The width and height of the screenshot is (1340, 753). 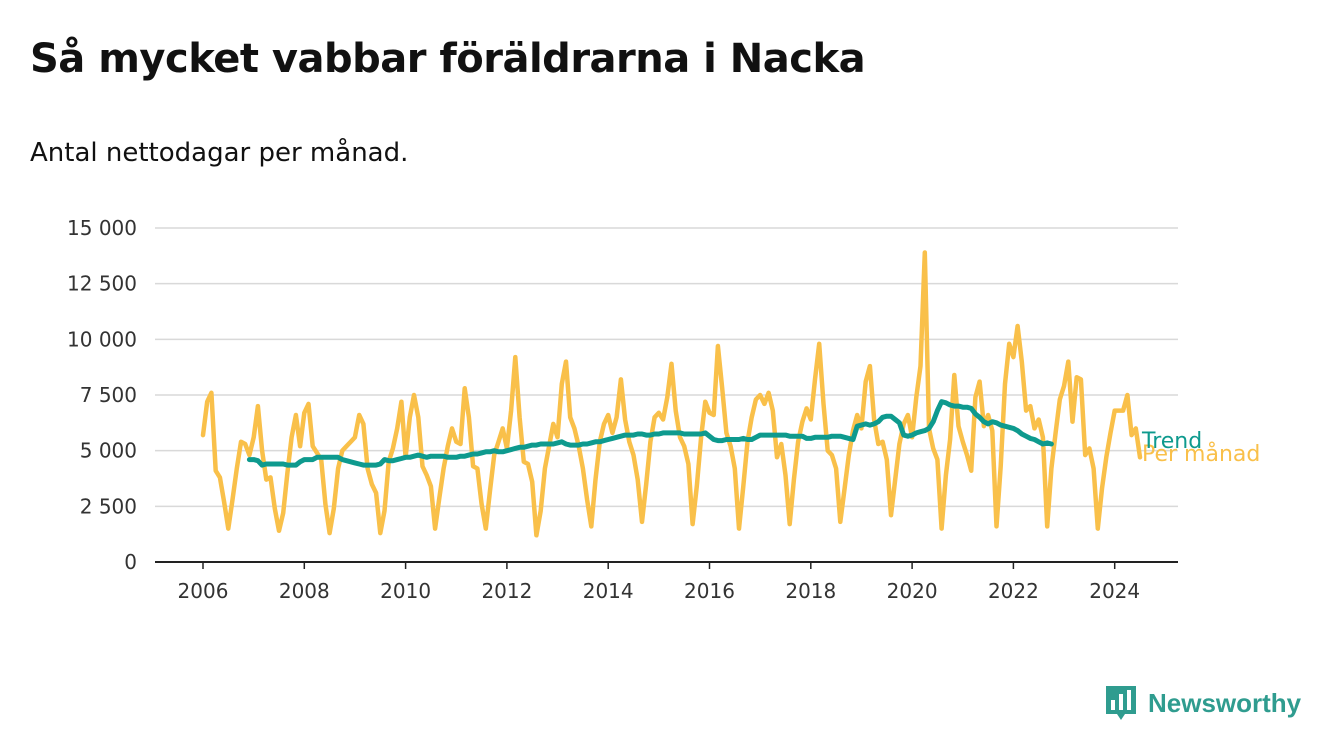 What do you see at coordinates (102, 228) in the screenshot?
I see `y-tick-label: 15 000` at bounding box center [102, 228].